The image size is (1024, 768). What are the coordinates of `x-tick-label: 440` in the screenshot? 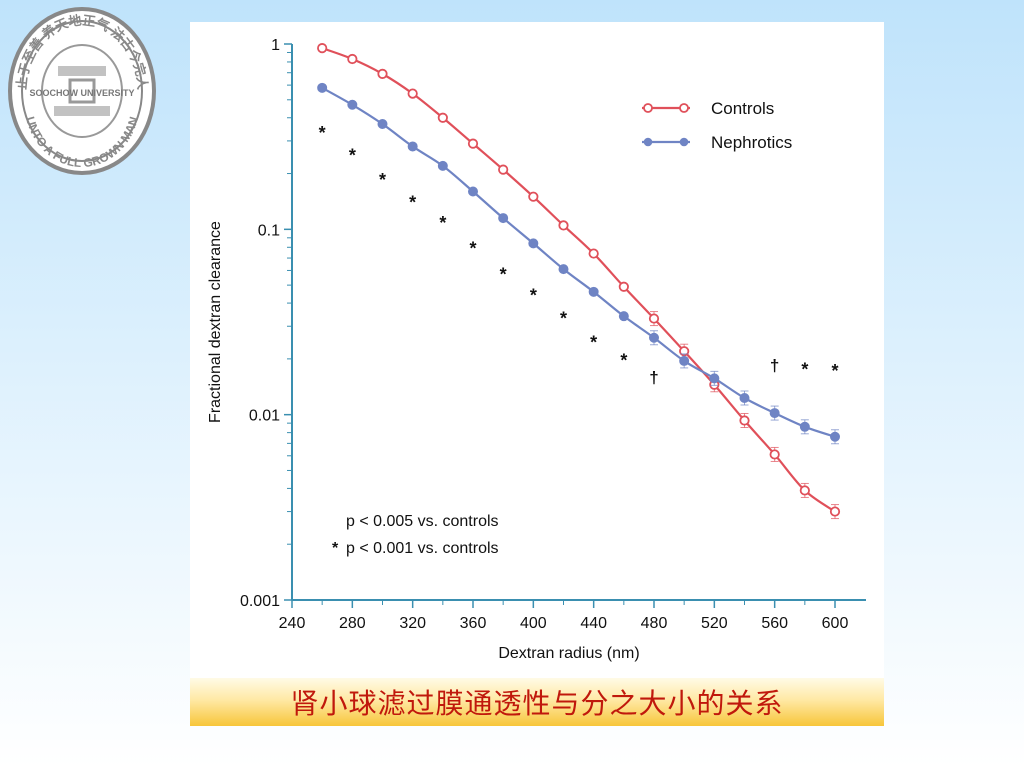 It's located at (593, 623).